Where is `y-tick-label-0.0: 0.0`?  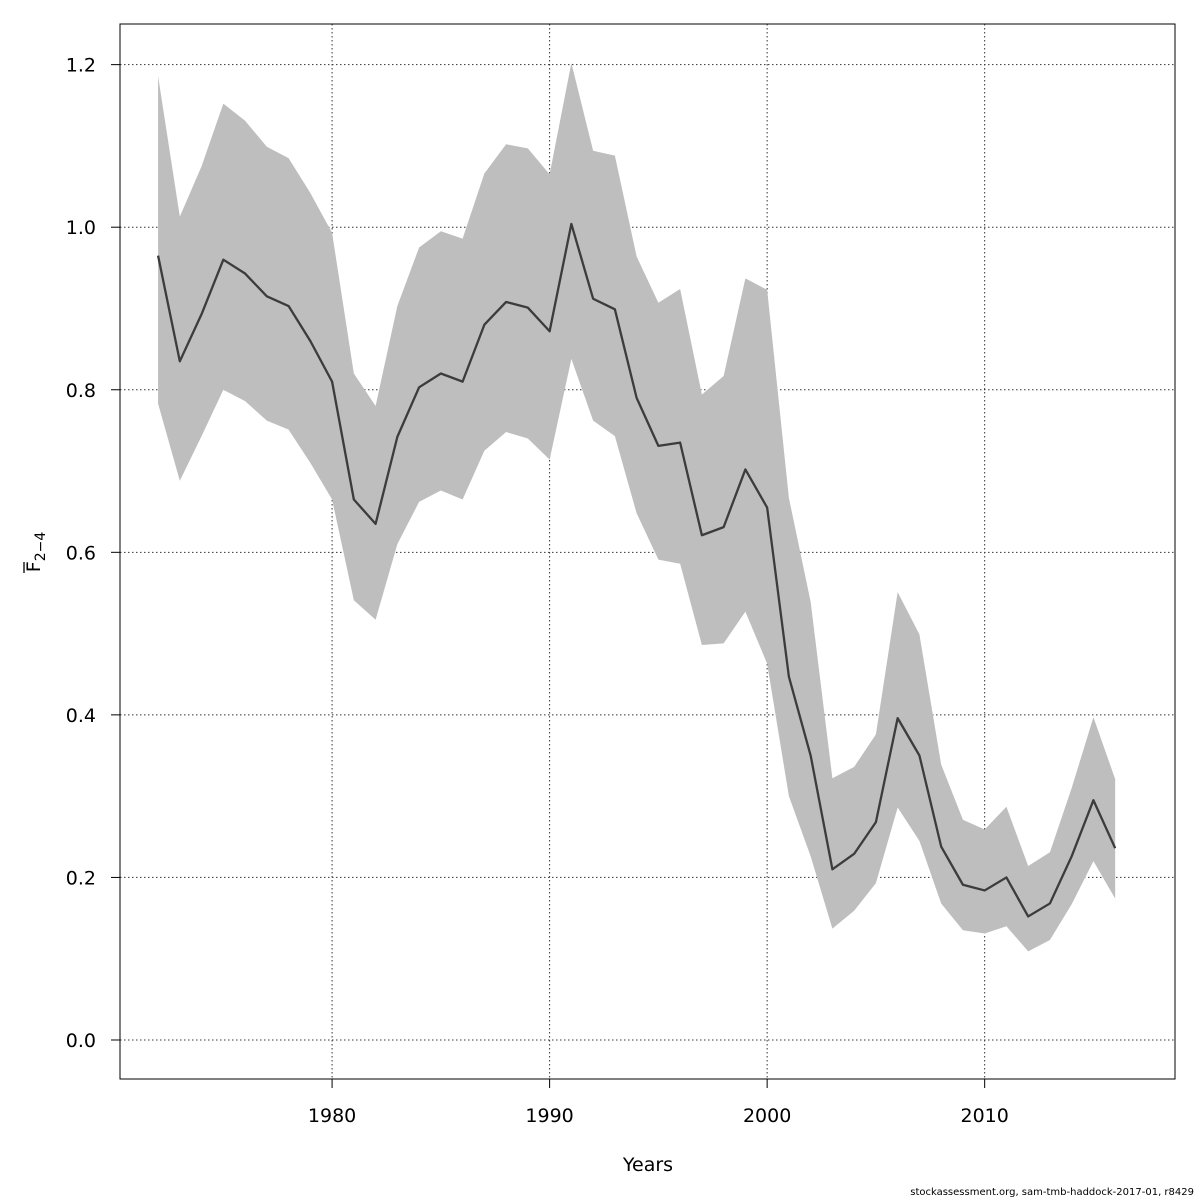 y-tick-label-0.0: 0.0 is located at coordinates (81, 1041).